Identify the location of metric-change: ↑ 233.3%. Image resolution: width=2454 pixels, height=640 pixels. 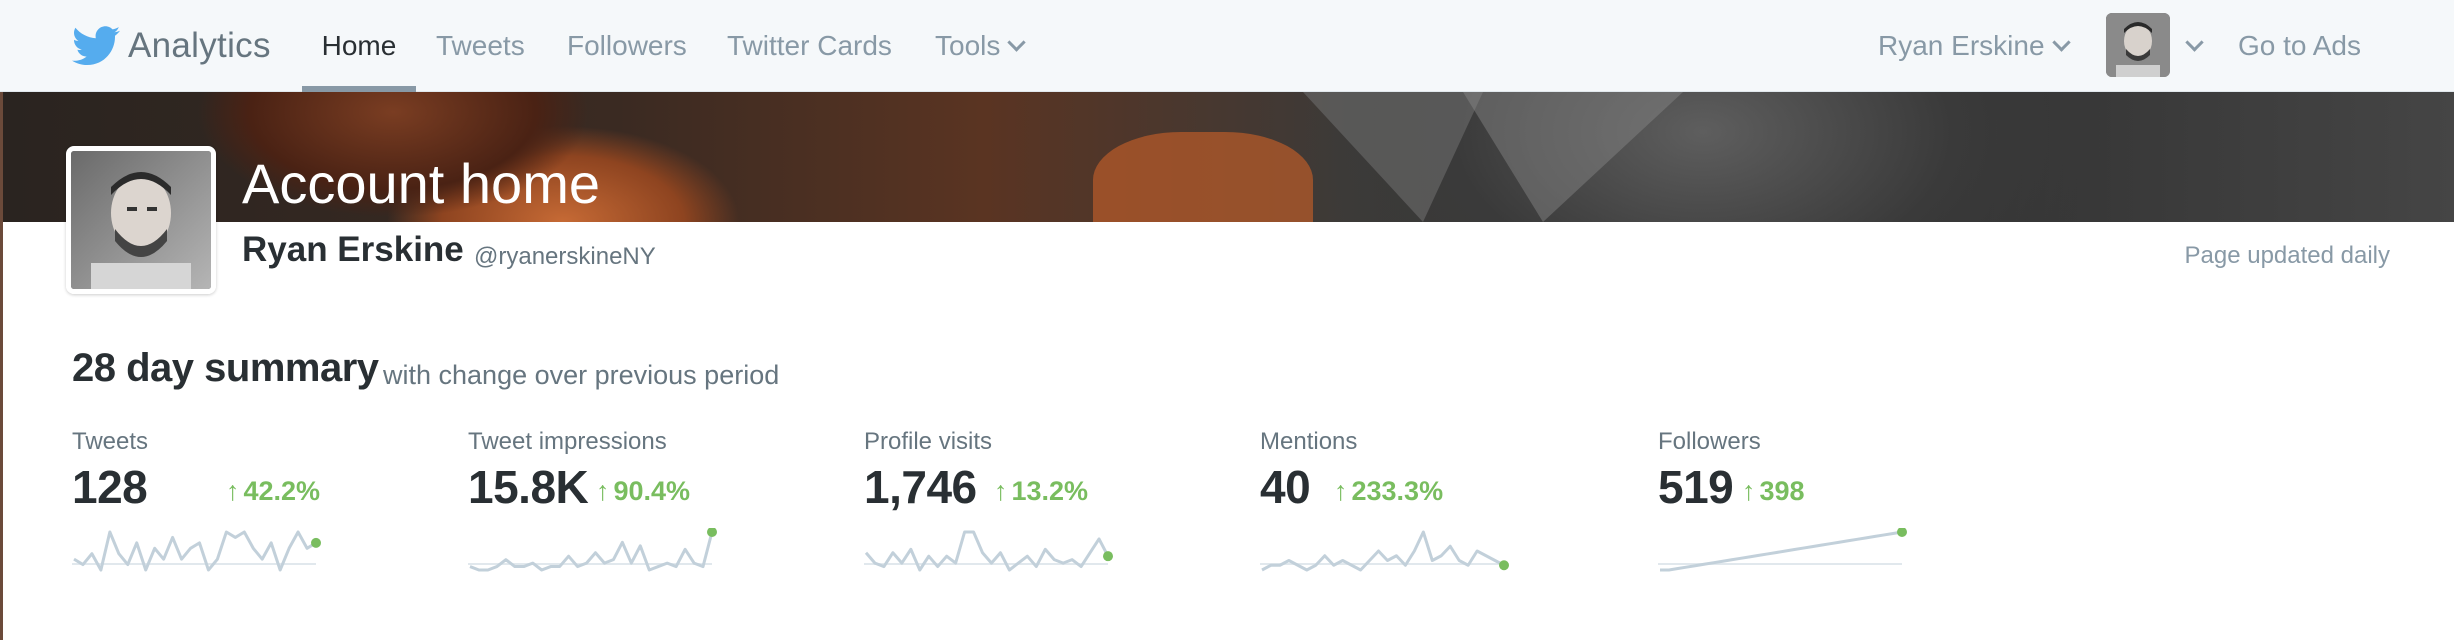
(1388, 491).